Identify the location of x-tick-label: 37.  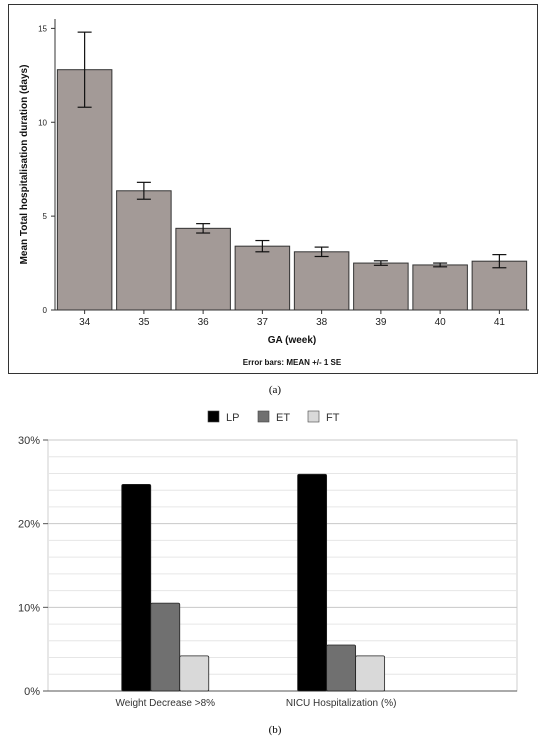
(263, 322).